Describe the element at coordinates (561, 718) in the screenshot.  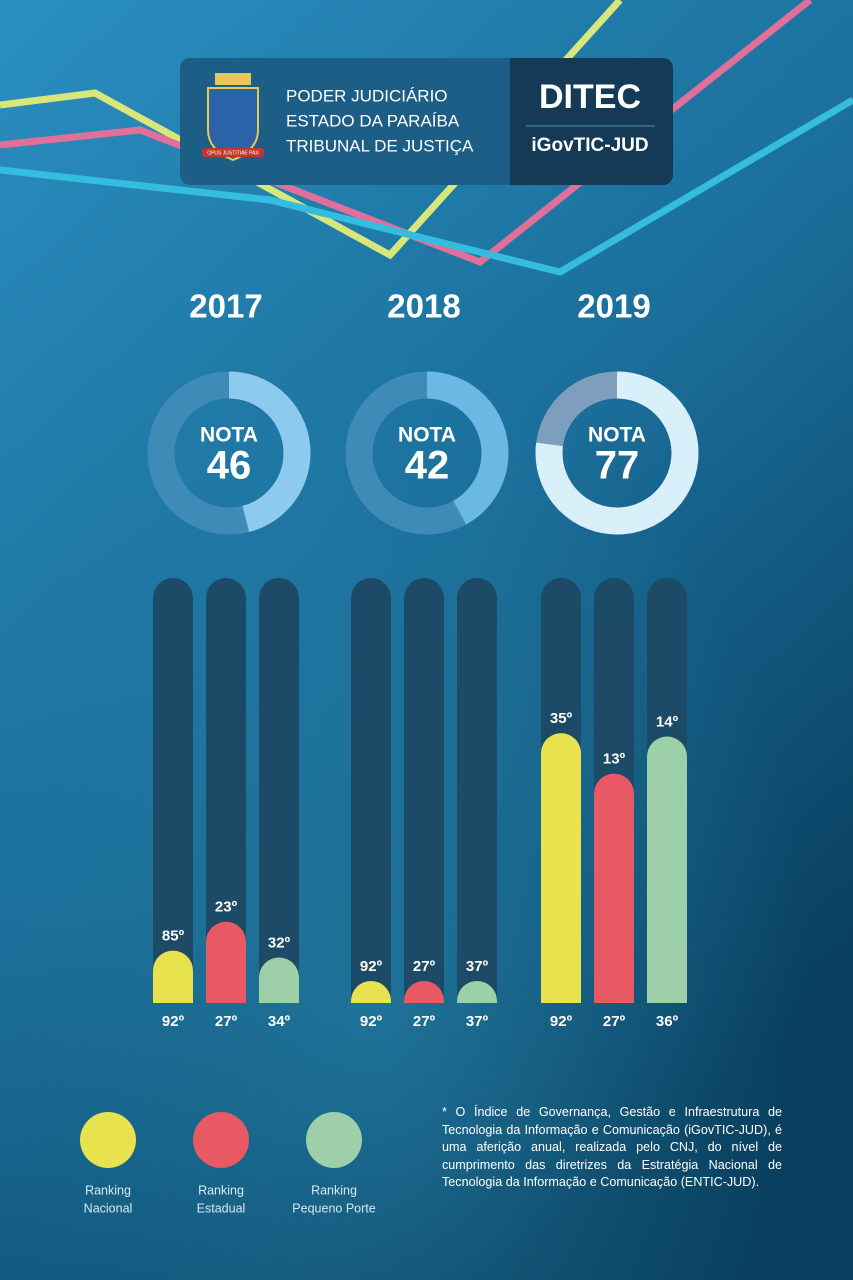
I see `rank-label: 35º` at that location.